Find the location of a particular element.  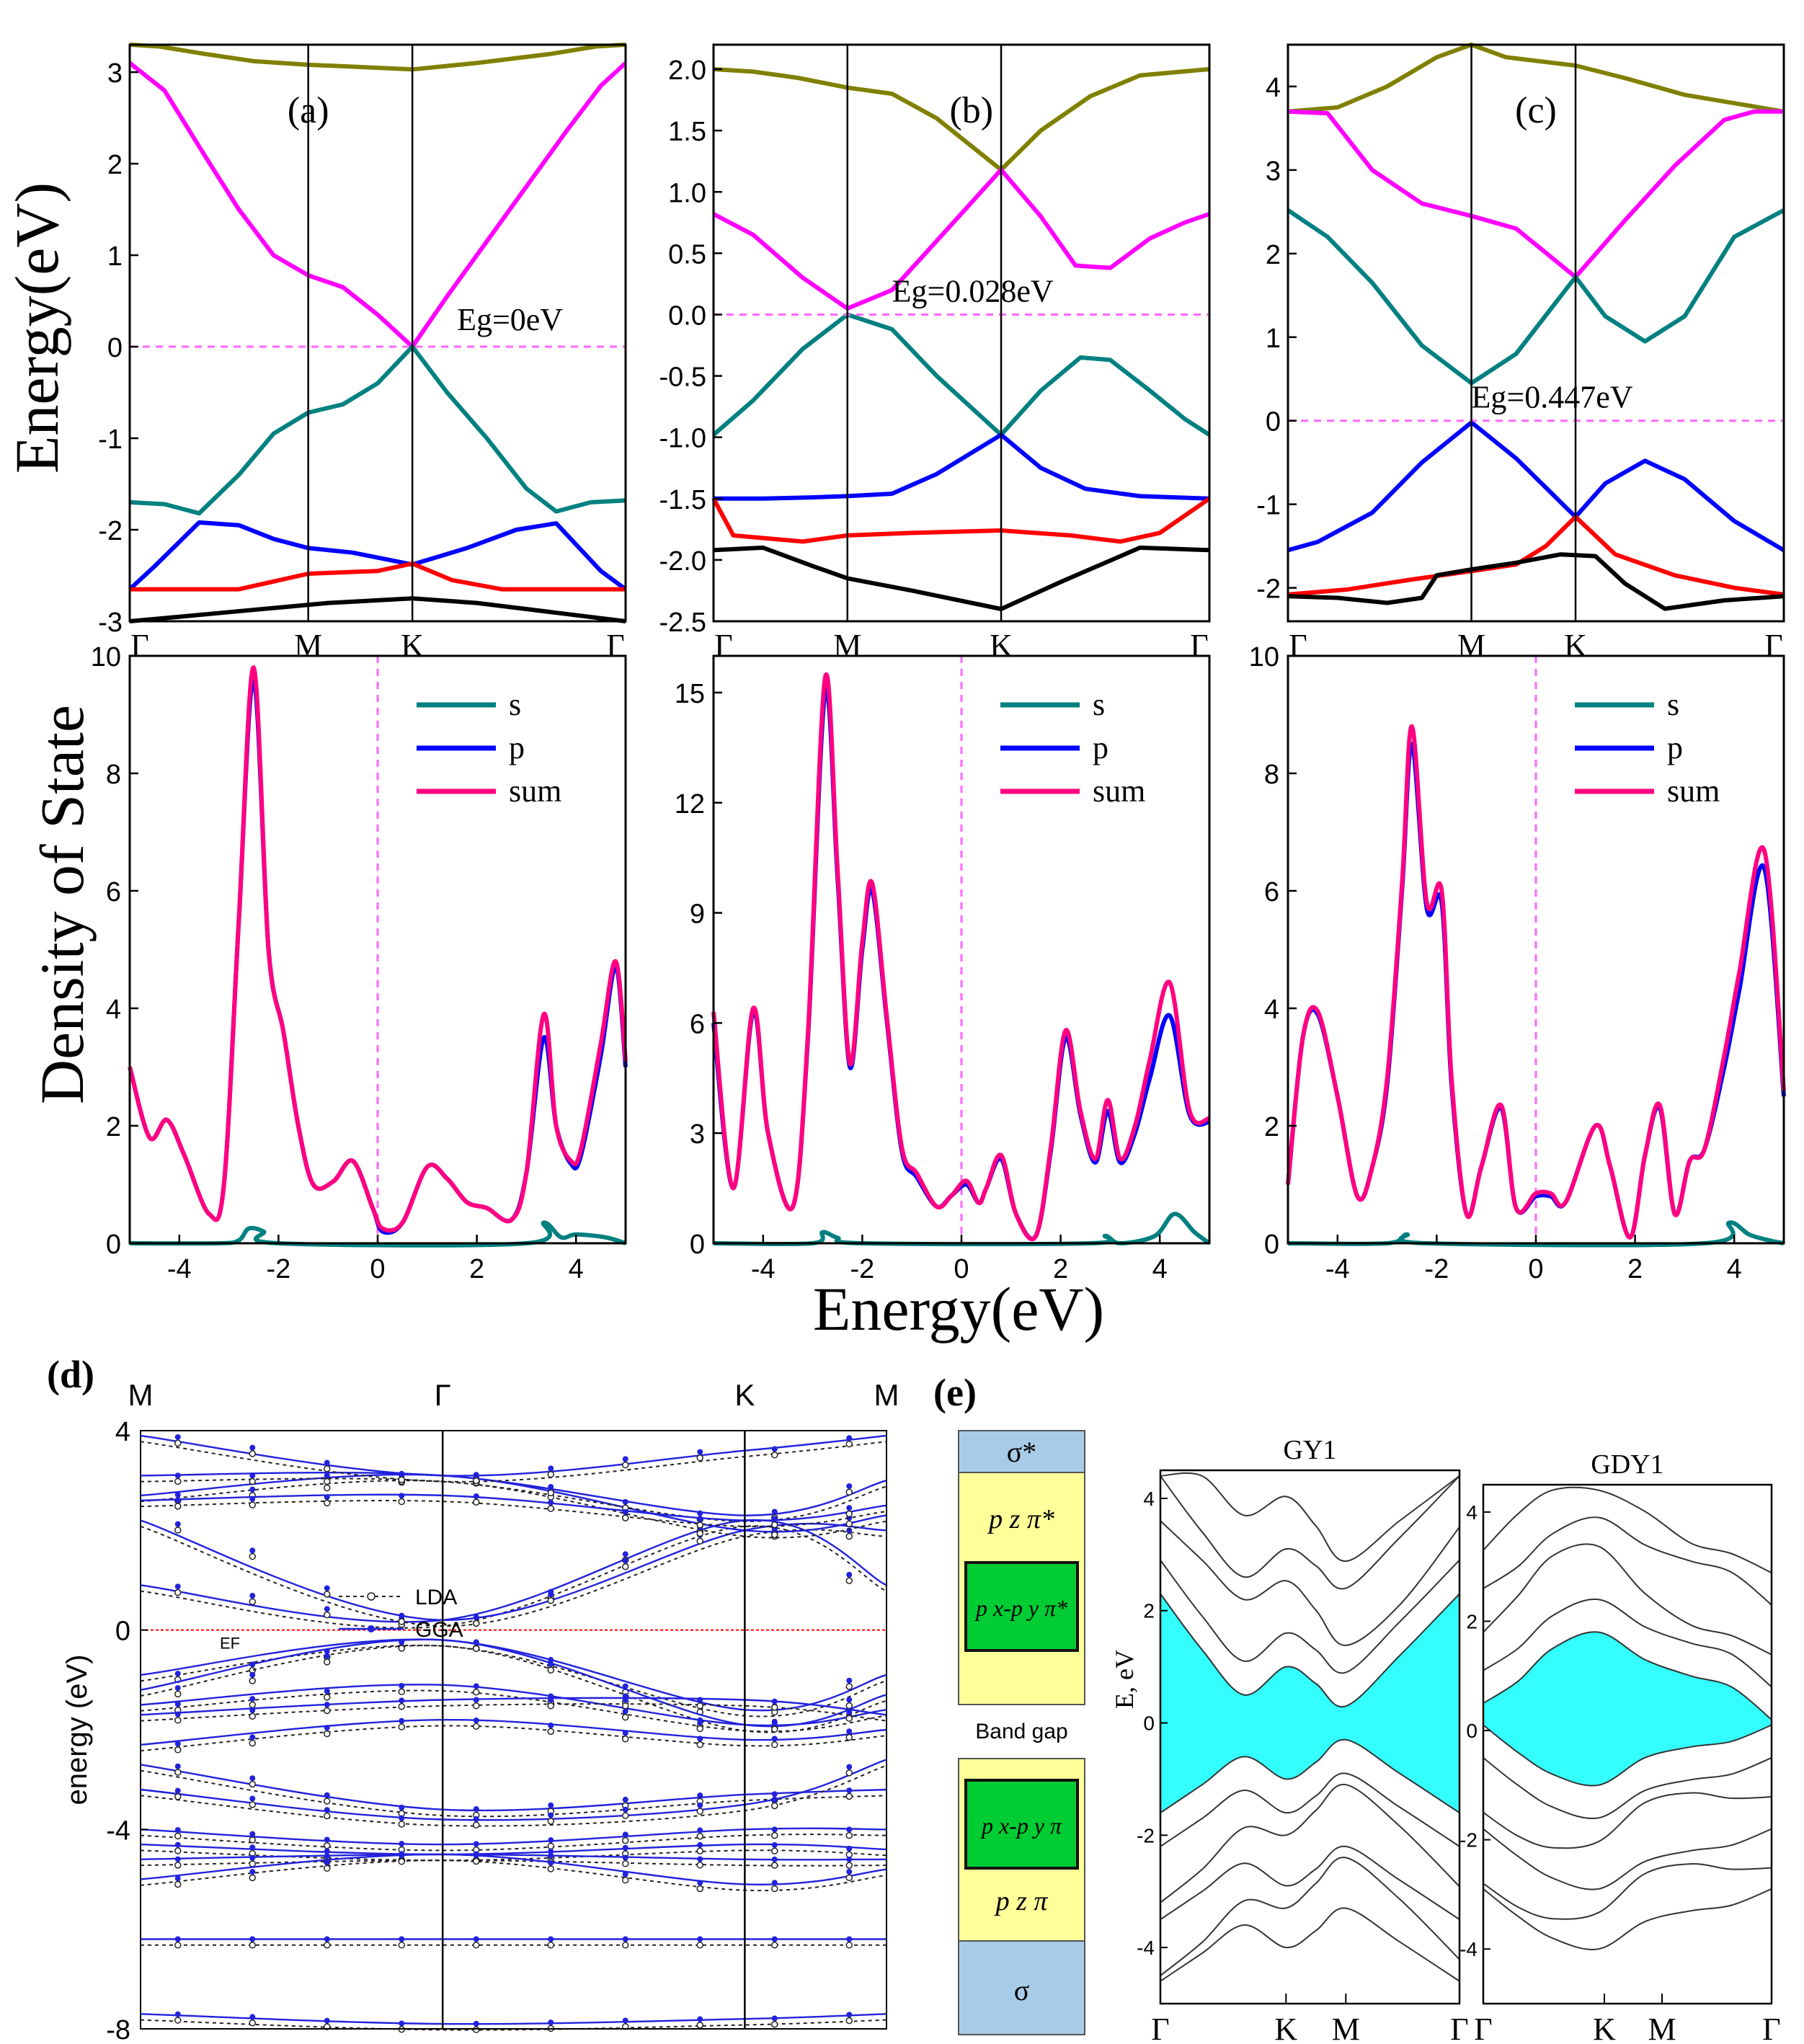

legend-label-p: p is located at coordinates (1100, 747).